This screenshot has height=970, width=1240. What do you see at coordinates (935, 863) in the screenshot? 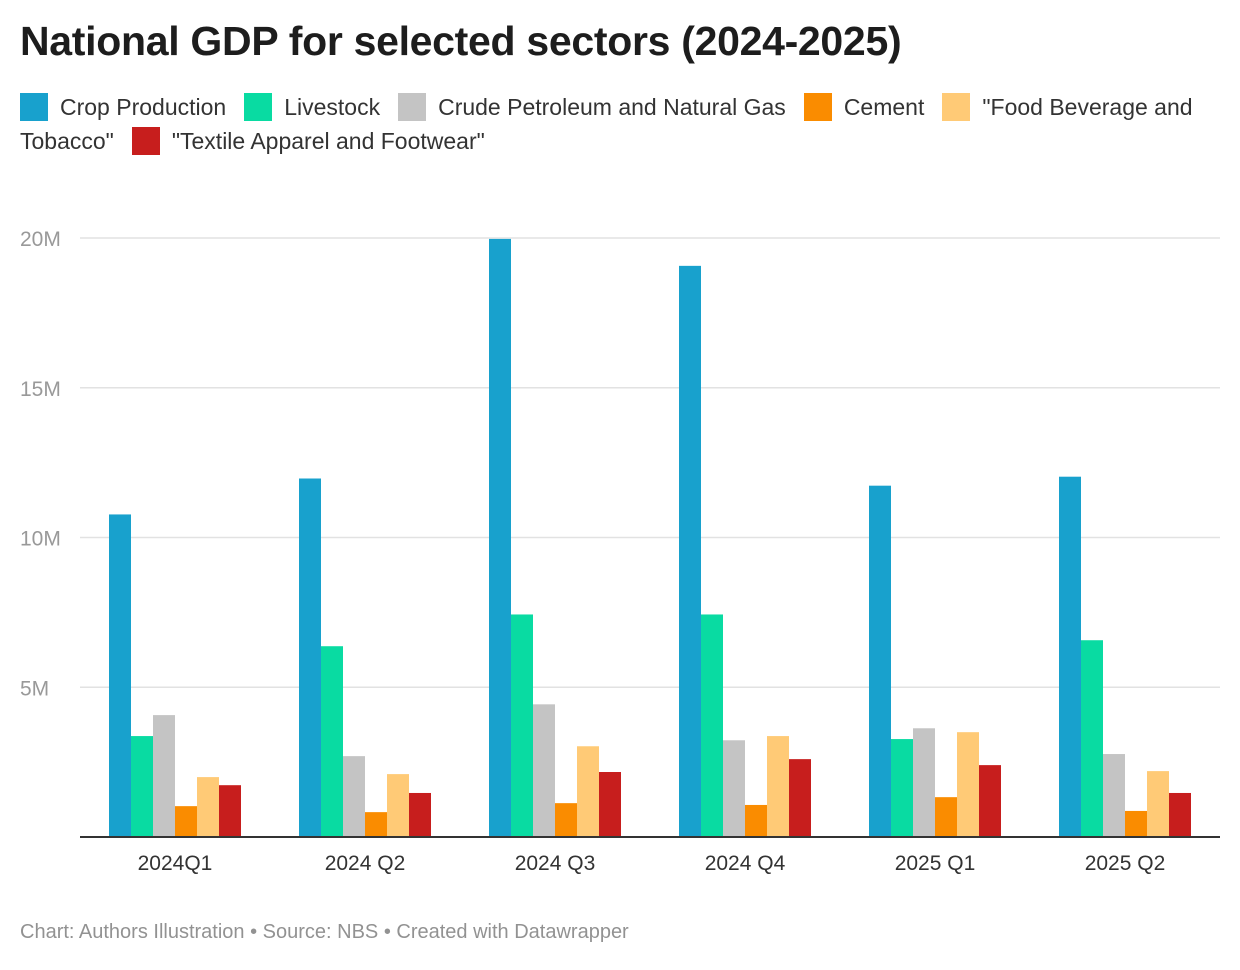
I see `x-tick-label: 2025 Q1` at bounding box center [935, 863].